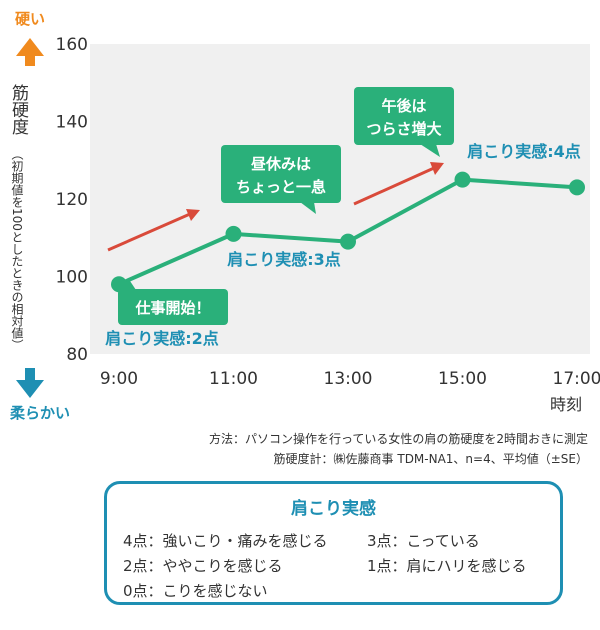  Describe the element at coordinates (437, 168) in the screenshot. I see `trend-arrow-afternoon-head` at that location.